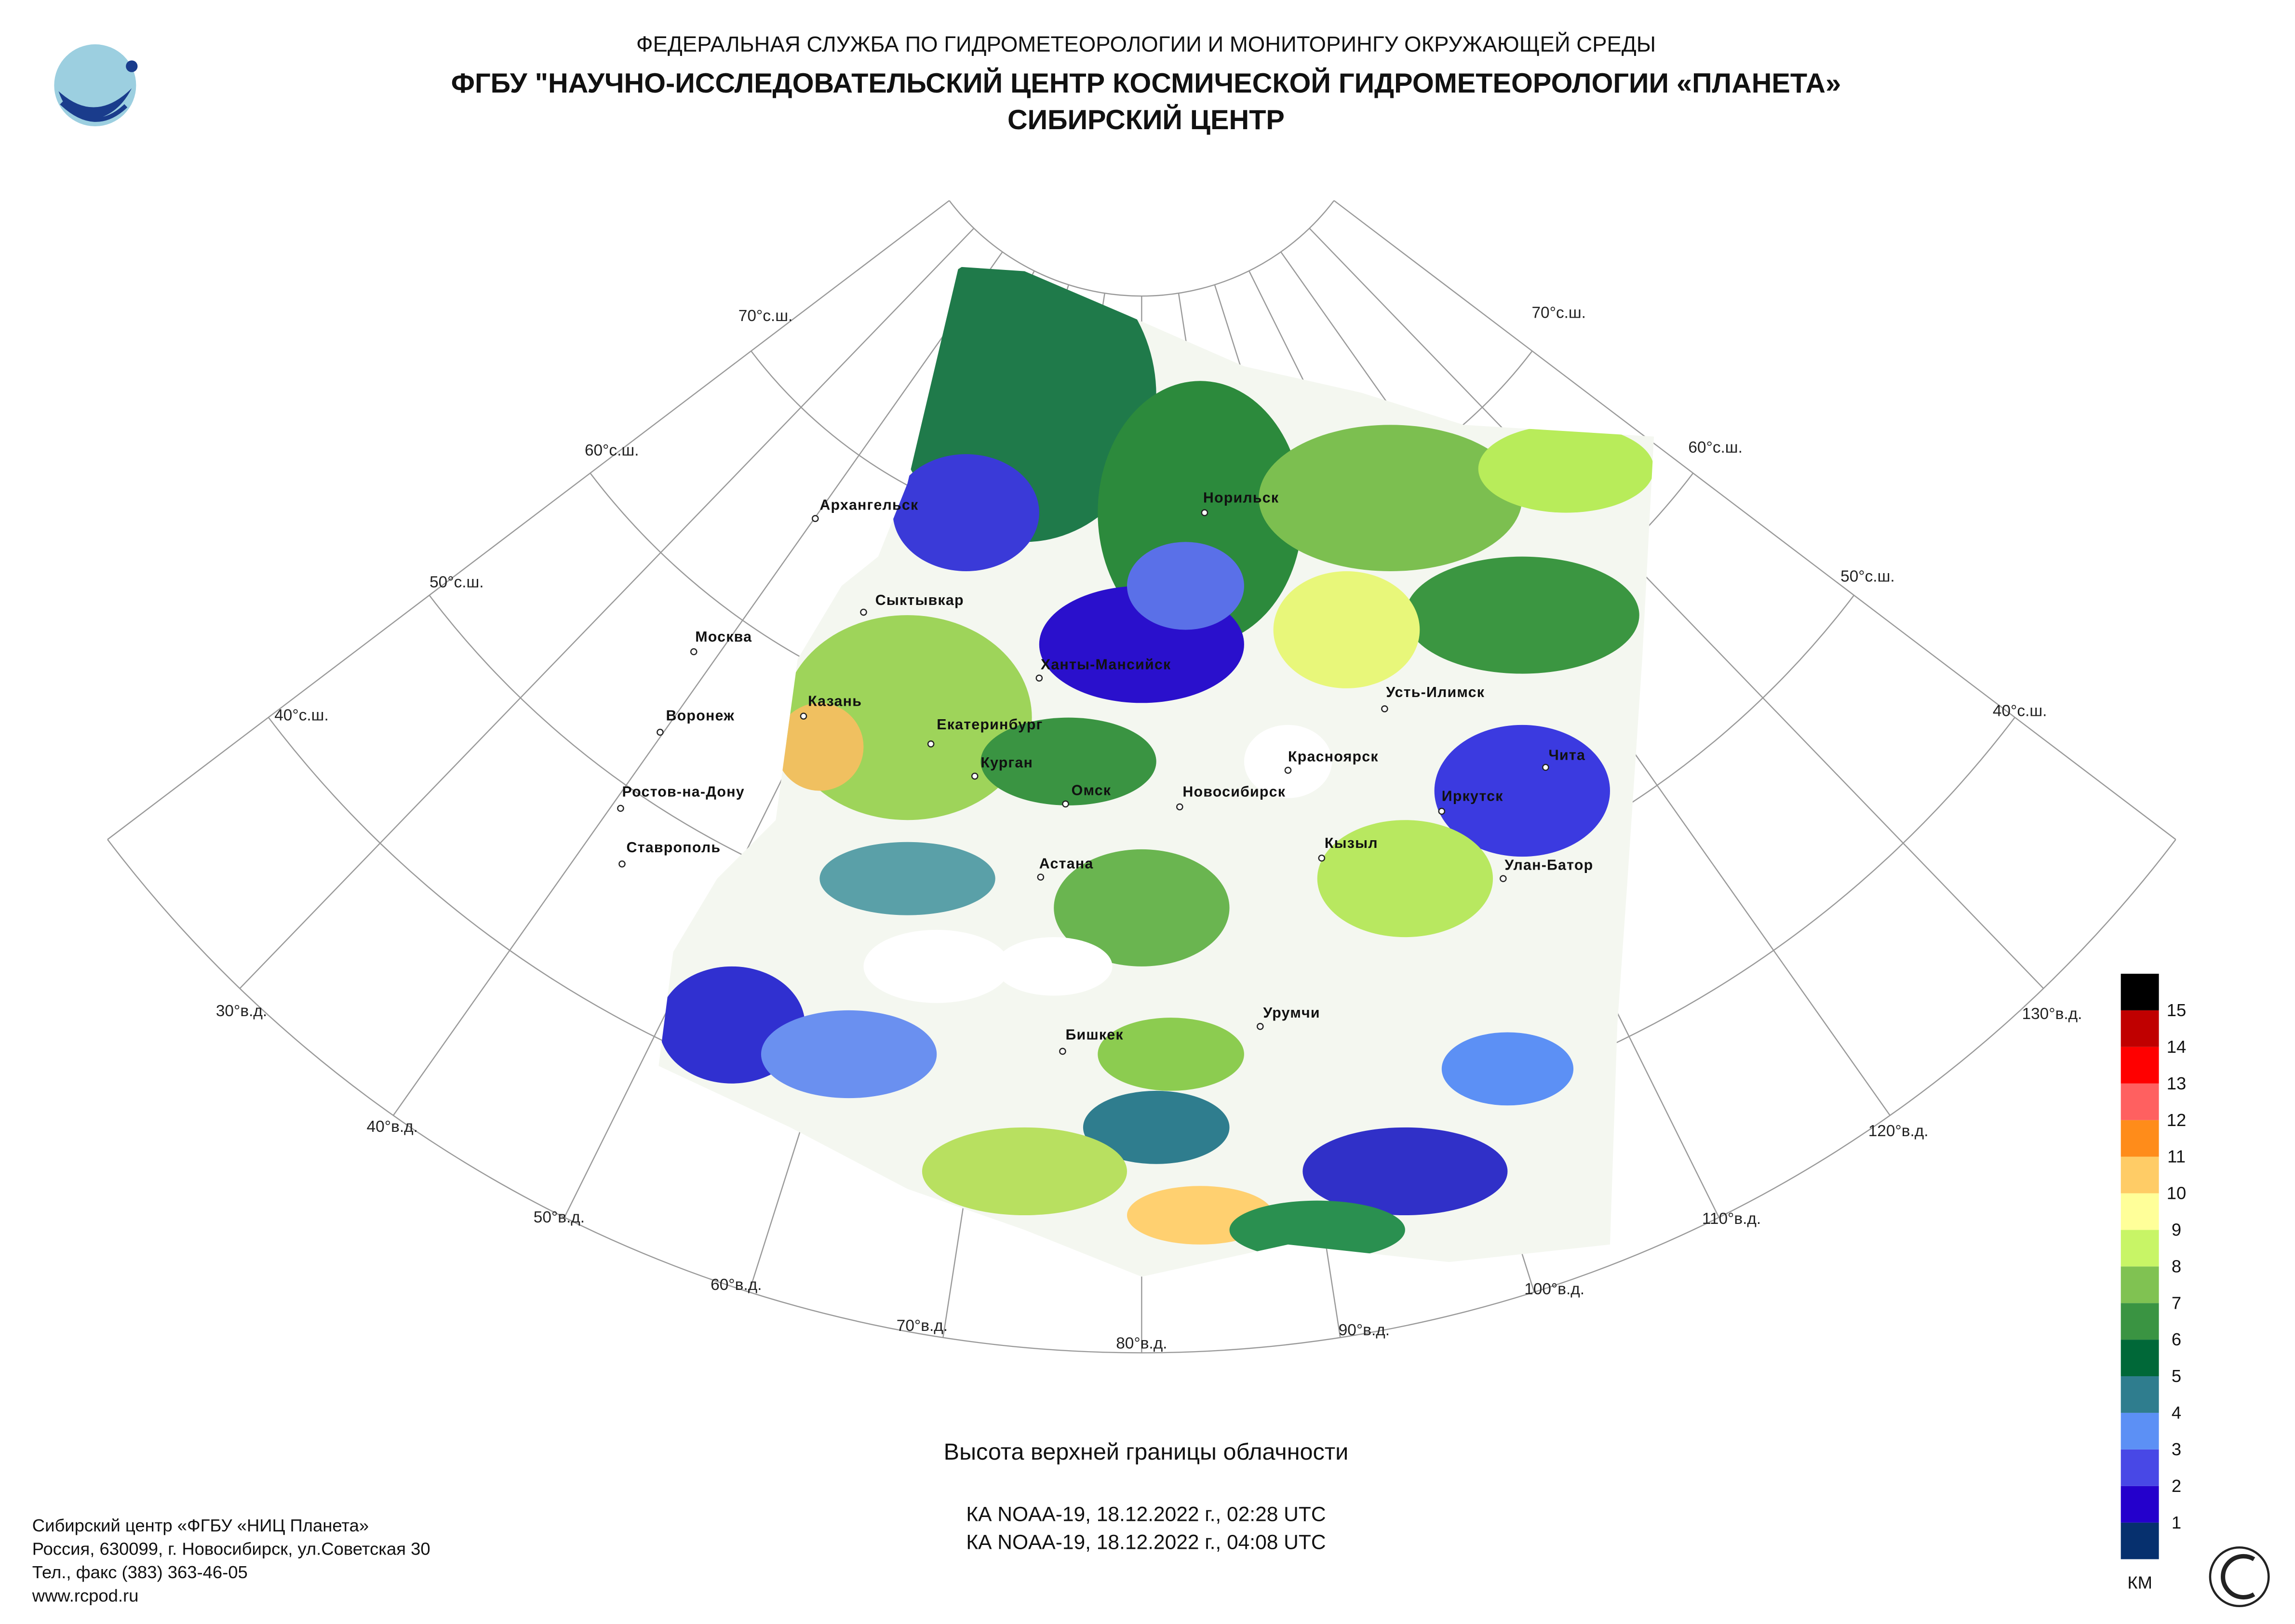 This screenshot has width=2295, height=1624. Describe the element at coordinates (1241, 498) in the screenshot. I see `city-label: Норильск` at that location.